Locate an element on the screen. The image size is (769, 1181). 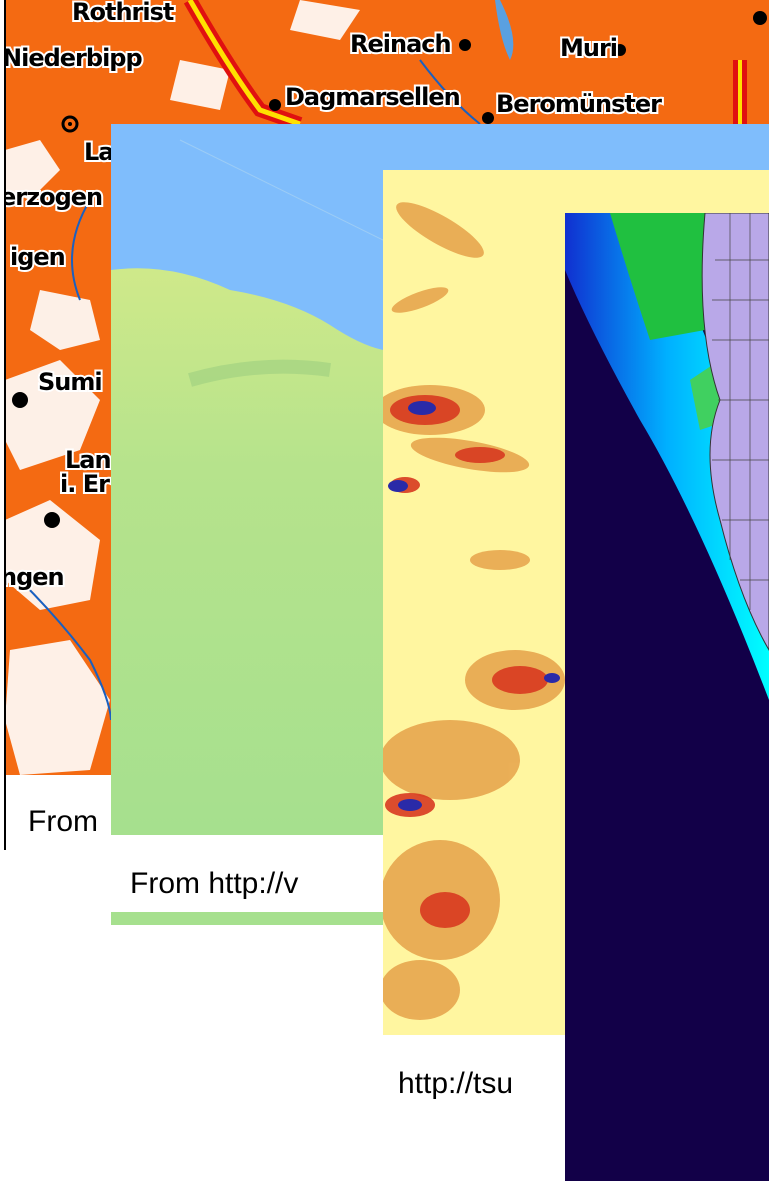
map-label: ngen is located at coordinates (32, 577).